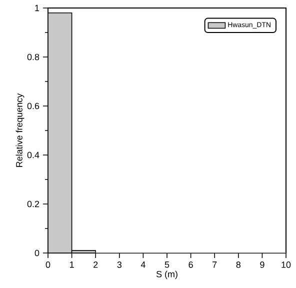  Describe the element at coordinates (33, 106) in the screenshot. I see `y-tick-label: 0.6` at that location.